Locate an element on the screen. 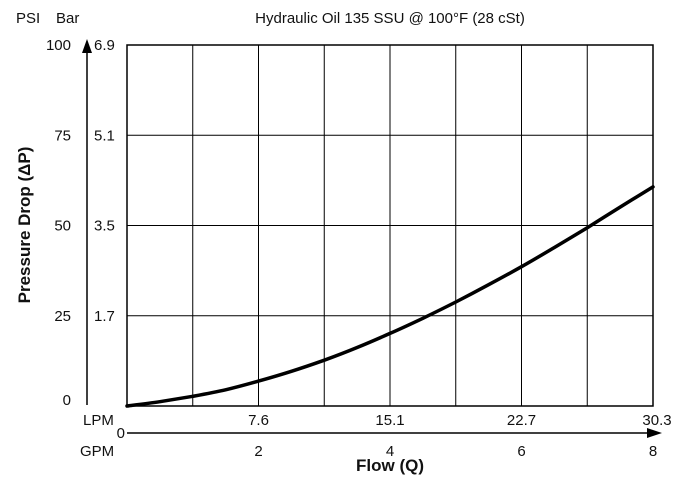  x-tick-label-gpm: 4 is located at coordinates (390, 451).